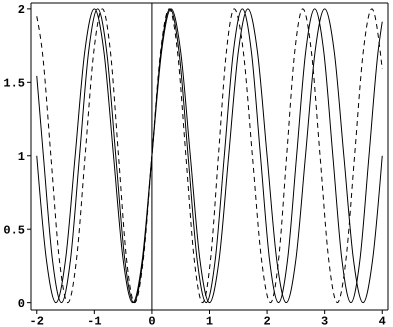 Image resolution: width=393 pixels, height=327 pixels. I want to click on x-tick-label: 4, so click(382, 320).